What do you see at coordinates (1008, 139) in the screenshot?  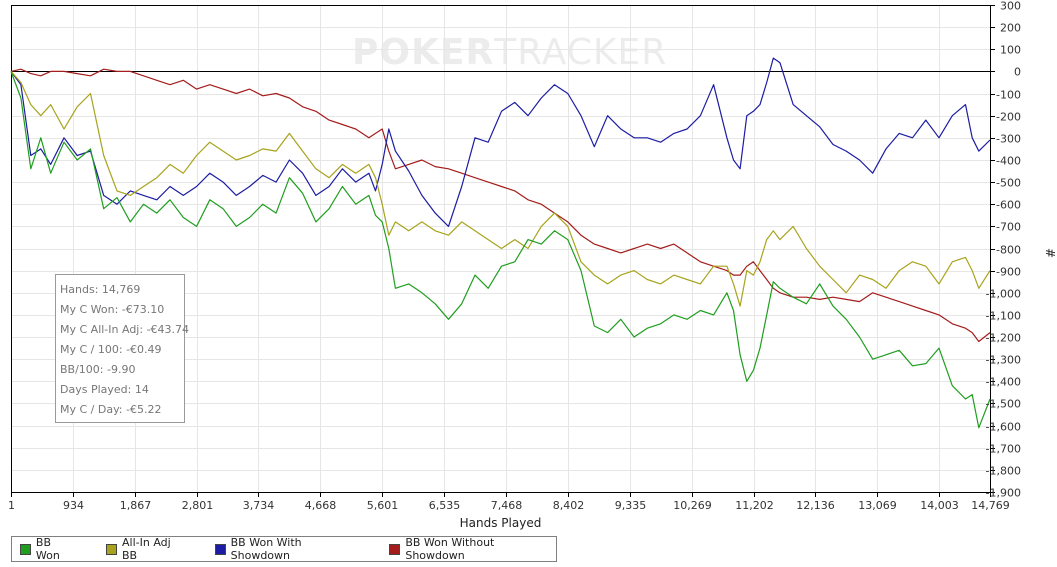 I see `y-tick-label: -300` at bounding box center [1008, 139].